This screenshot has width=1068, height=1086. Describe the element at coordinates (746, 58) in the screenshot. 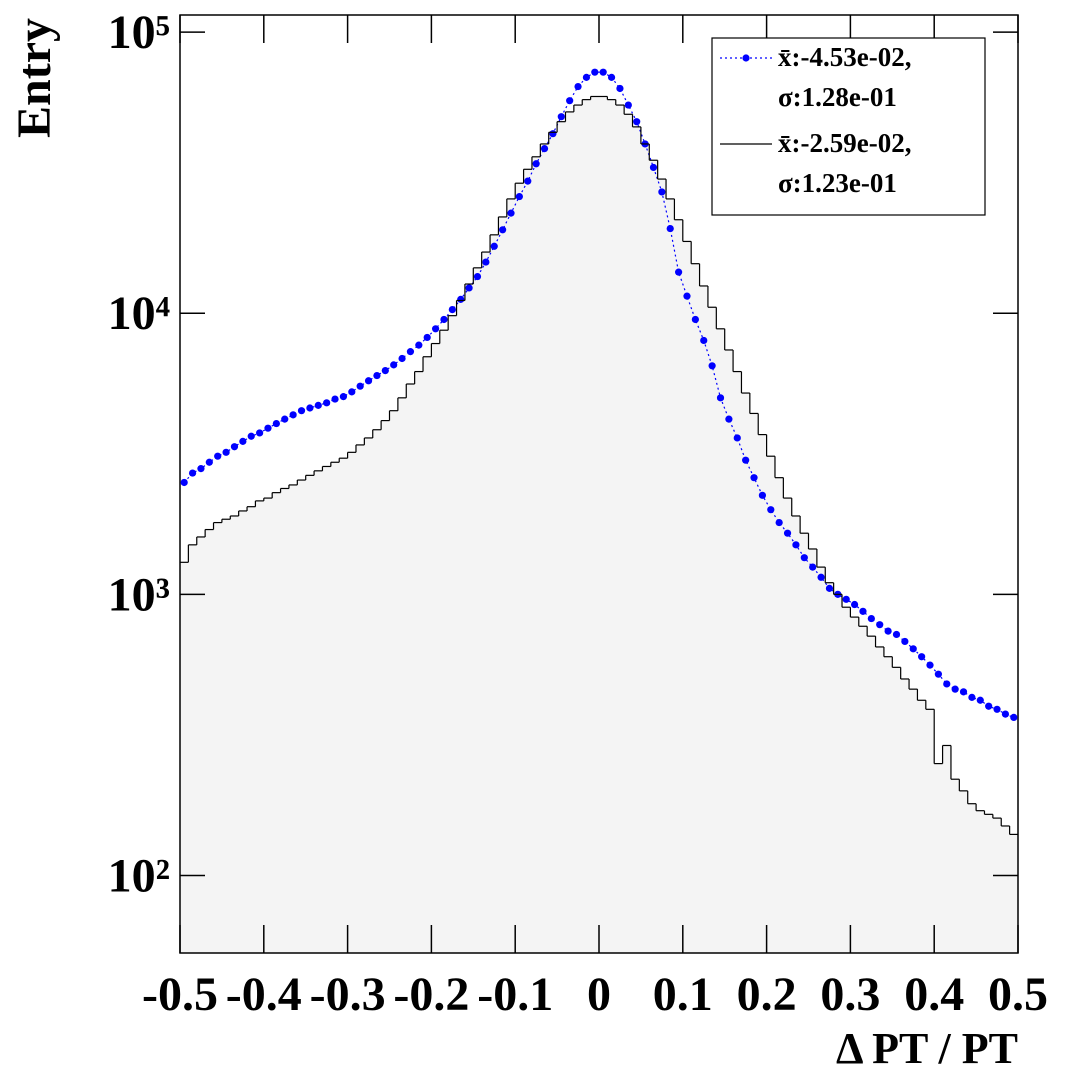

I see `legend-swatch` at that location.